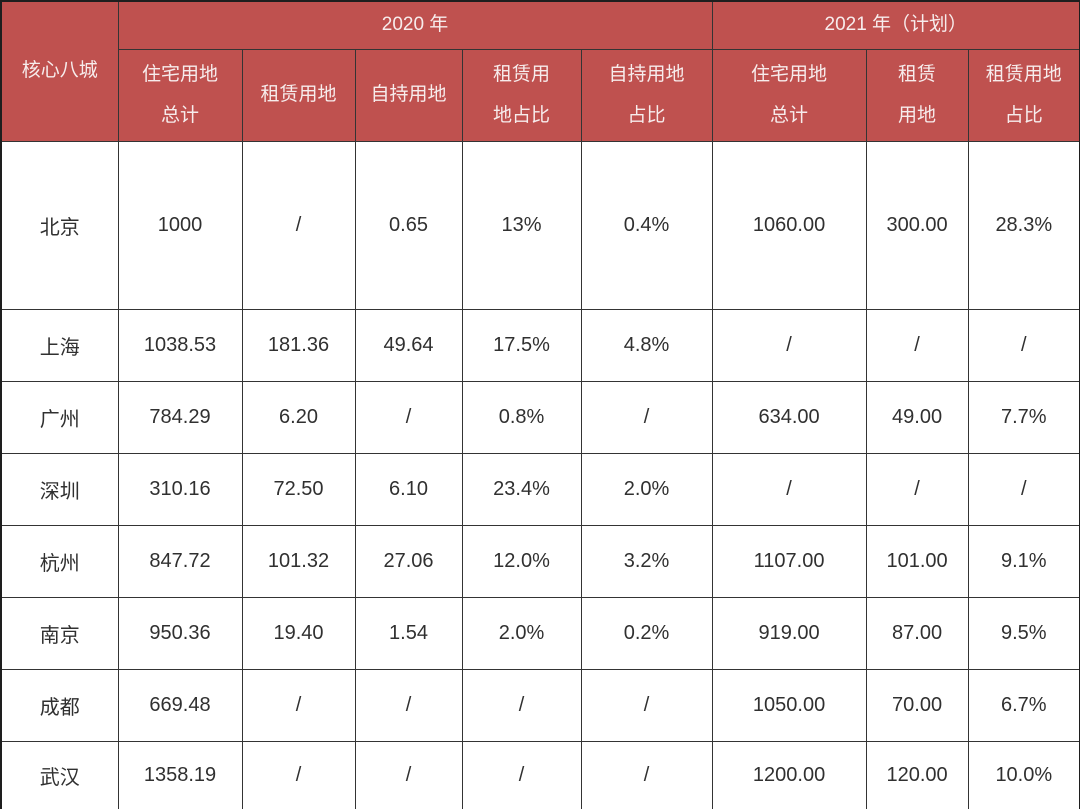 This screenshot has height=809, width=1080. Describe the element at coordinates (298, 417) in the screenshot. I see `value-cell: 6.20` at that location.